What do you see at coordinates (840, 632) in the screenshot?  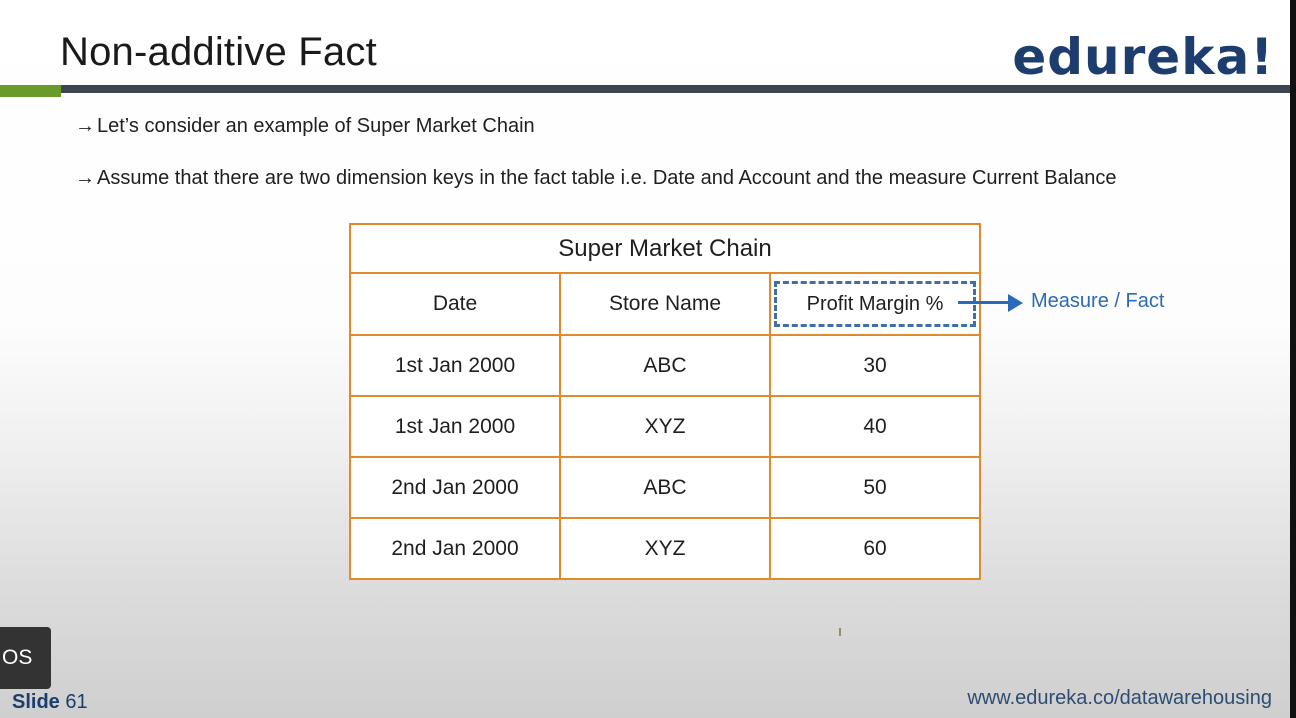 I see `cursor-mark` at bounding box center [840, 632].